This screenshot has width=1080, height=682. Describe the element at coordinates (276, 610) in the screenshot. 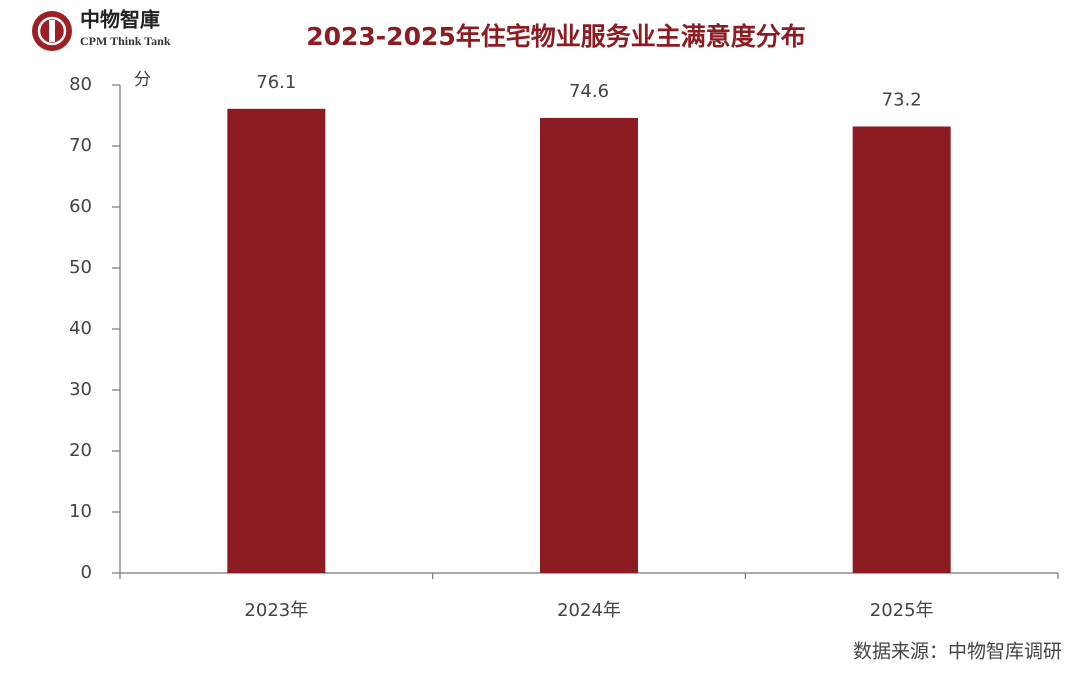

I see `x-tick-label: 2023年` at that location.